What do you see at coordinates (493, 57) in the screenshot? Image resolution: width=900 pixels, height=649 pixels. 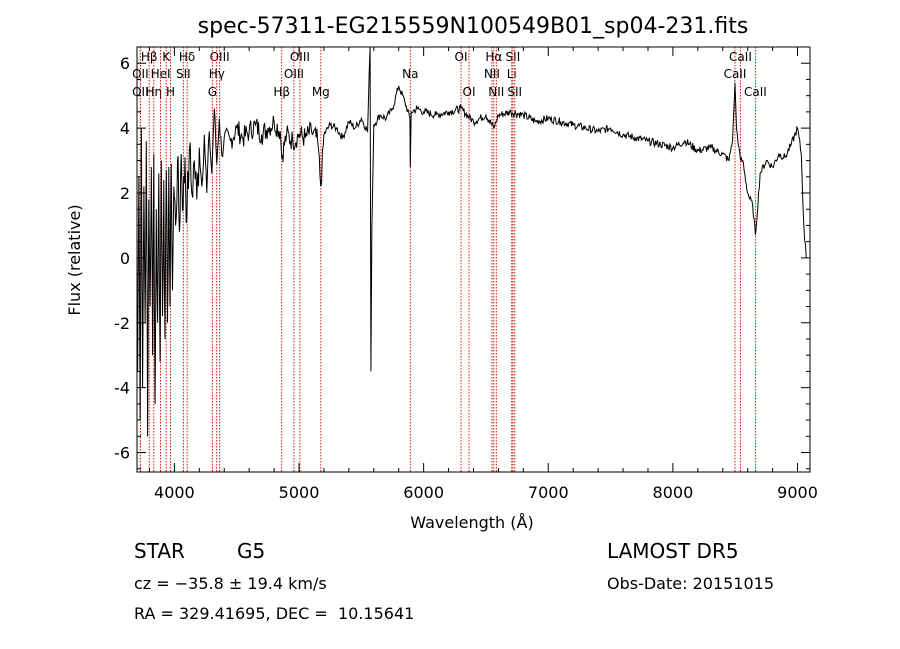 I see `line-marker-label-19: Hα` at bounding box center [493, 57].